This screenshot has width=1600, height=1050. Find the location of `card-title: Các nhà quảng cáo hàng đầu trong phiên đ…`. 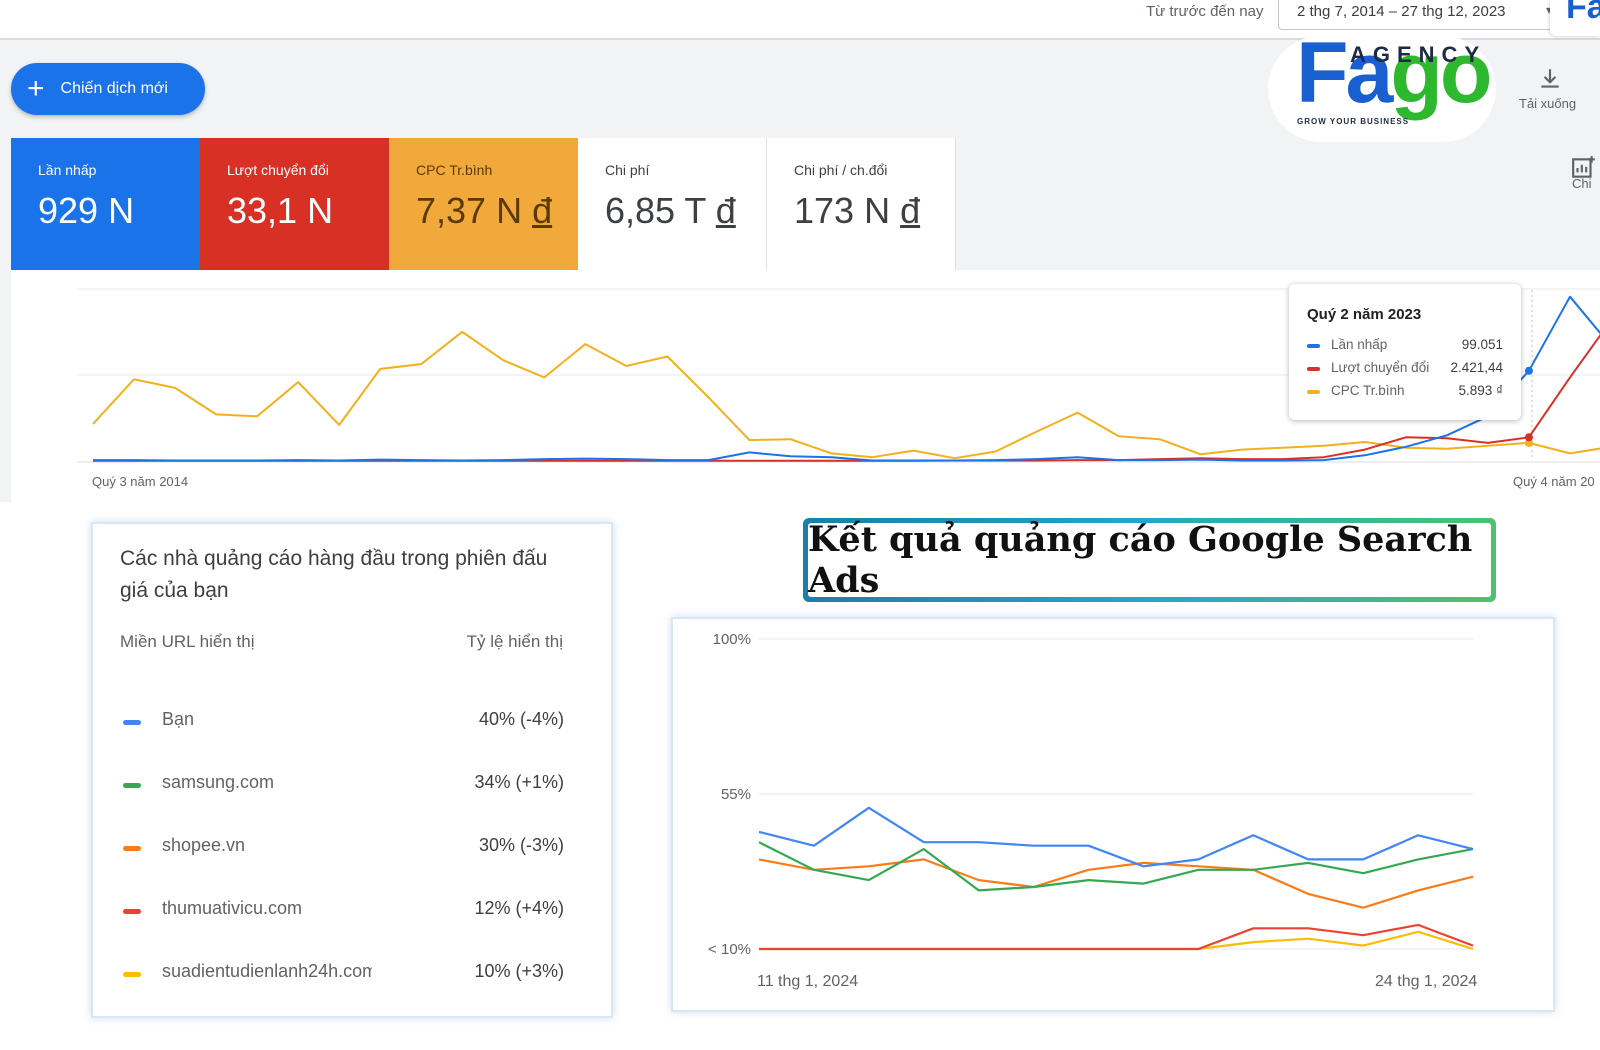

card-title: Các nhà quảng cáo hàng đầu trong phiên đ… is located at coordinates (334, 574).